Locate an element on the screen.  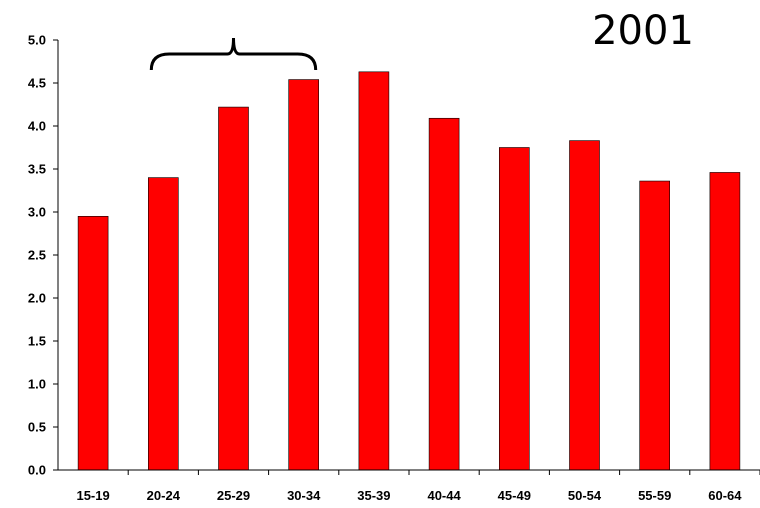
chart-title: 2001 is located at coordinates (643, 31).